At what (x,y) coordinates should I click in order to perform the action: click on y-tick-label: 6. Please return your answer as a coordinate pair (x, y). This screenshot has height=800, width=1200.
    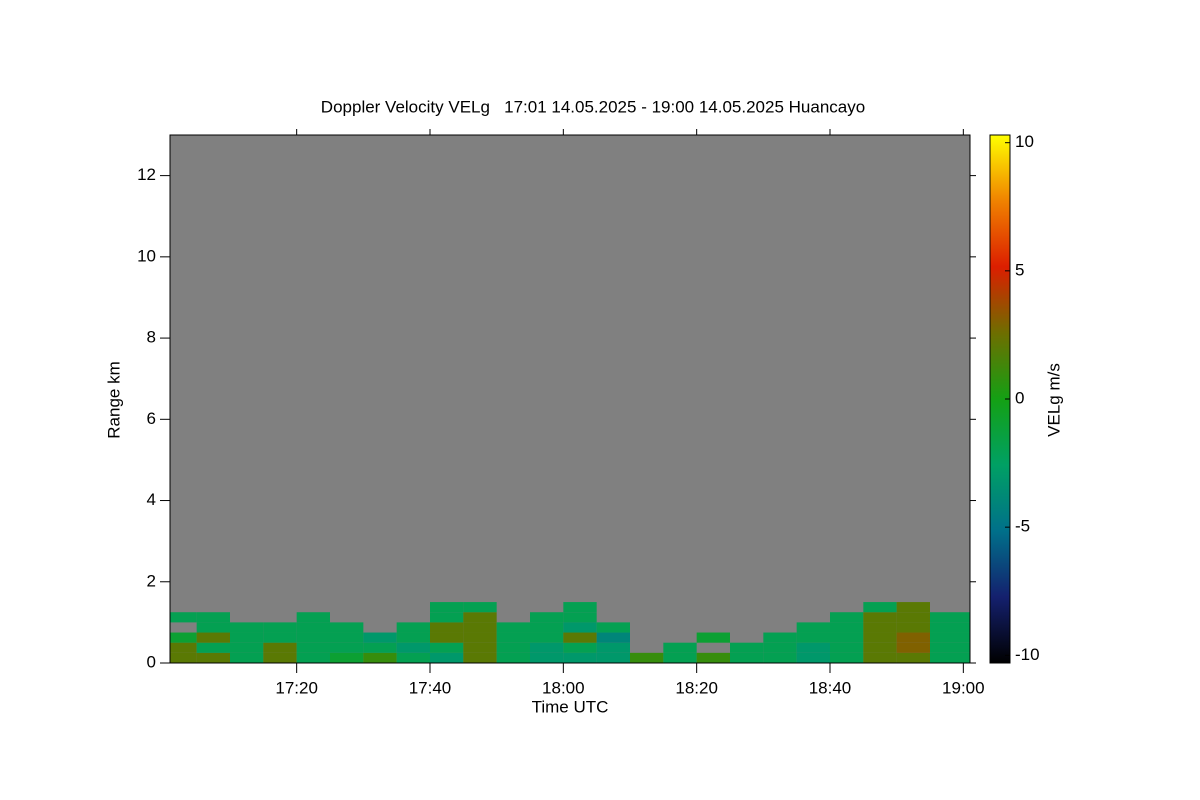
    Looking at the image, I should click on (151, 418).